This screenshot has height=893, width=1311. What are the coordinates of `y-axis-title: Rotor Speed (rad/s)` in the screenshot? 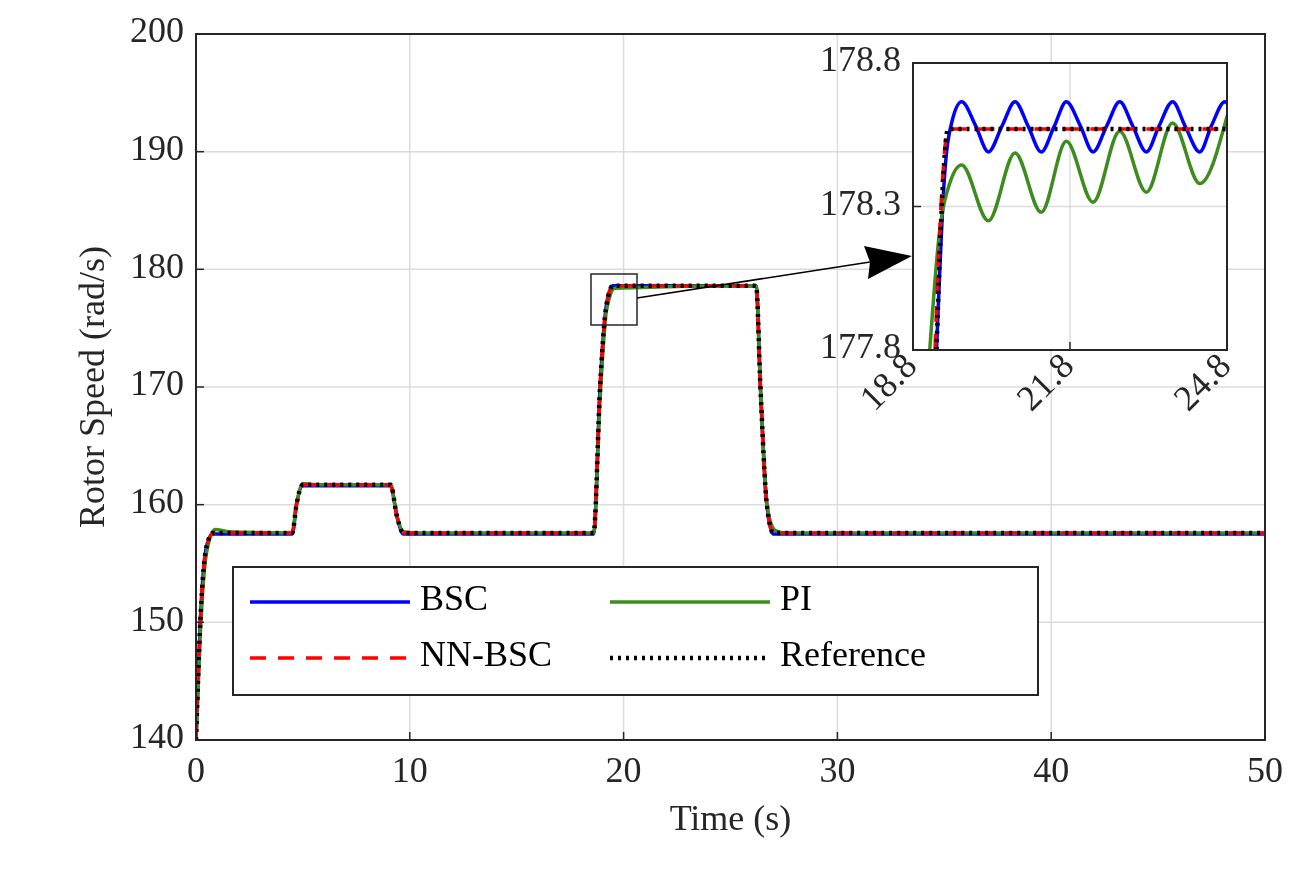 It's located at (92, 387).